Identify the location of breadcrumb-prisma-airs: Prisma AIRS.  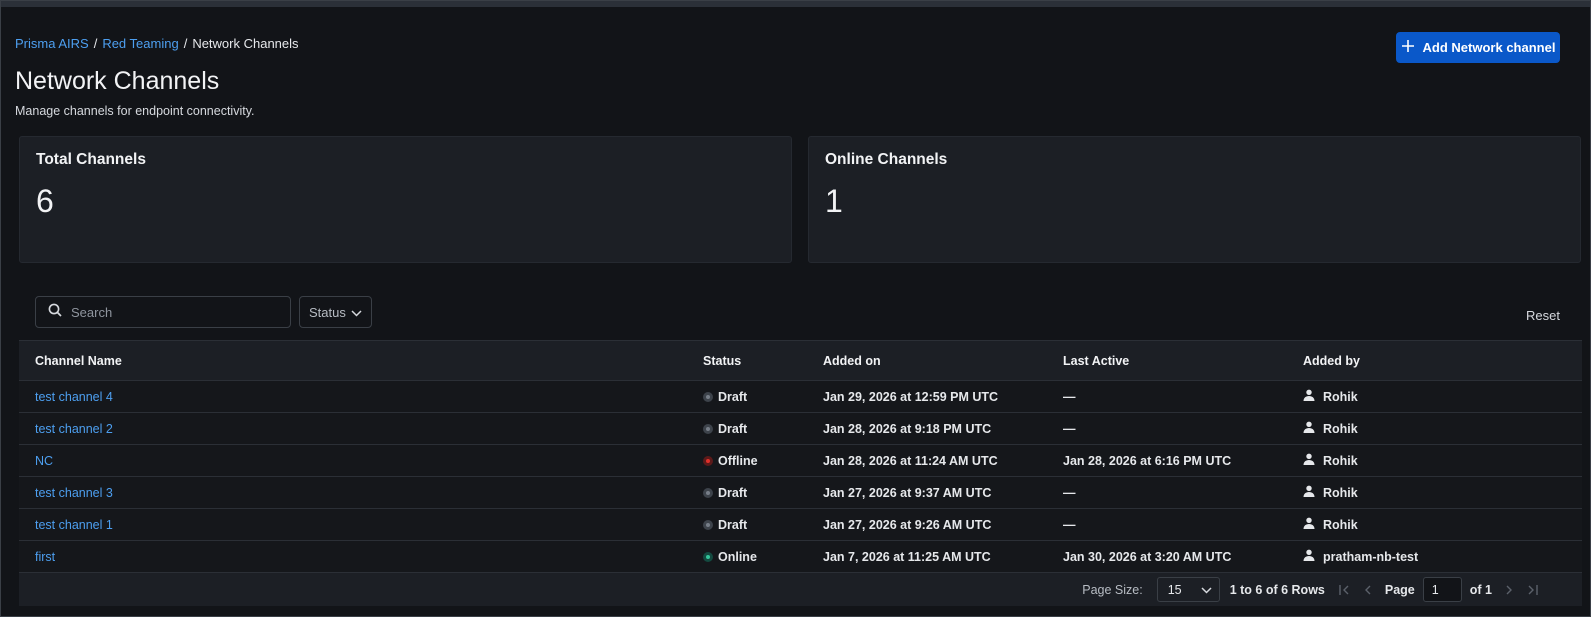
(52, 43).